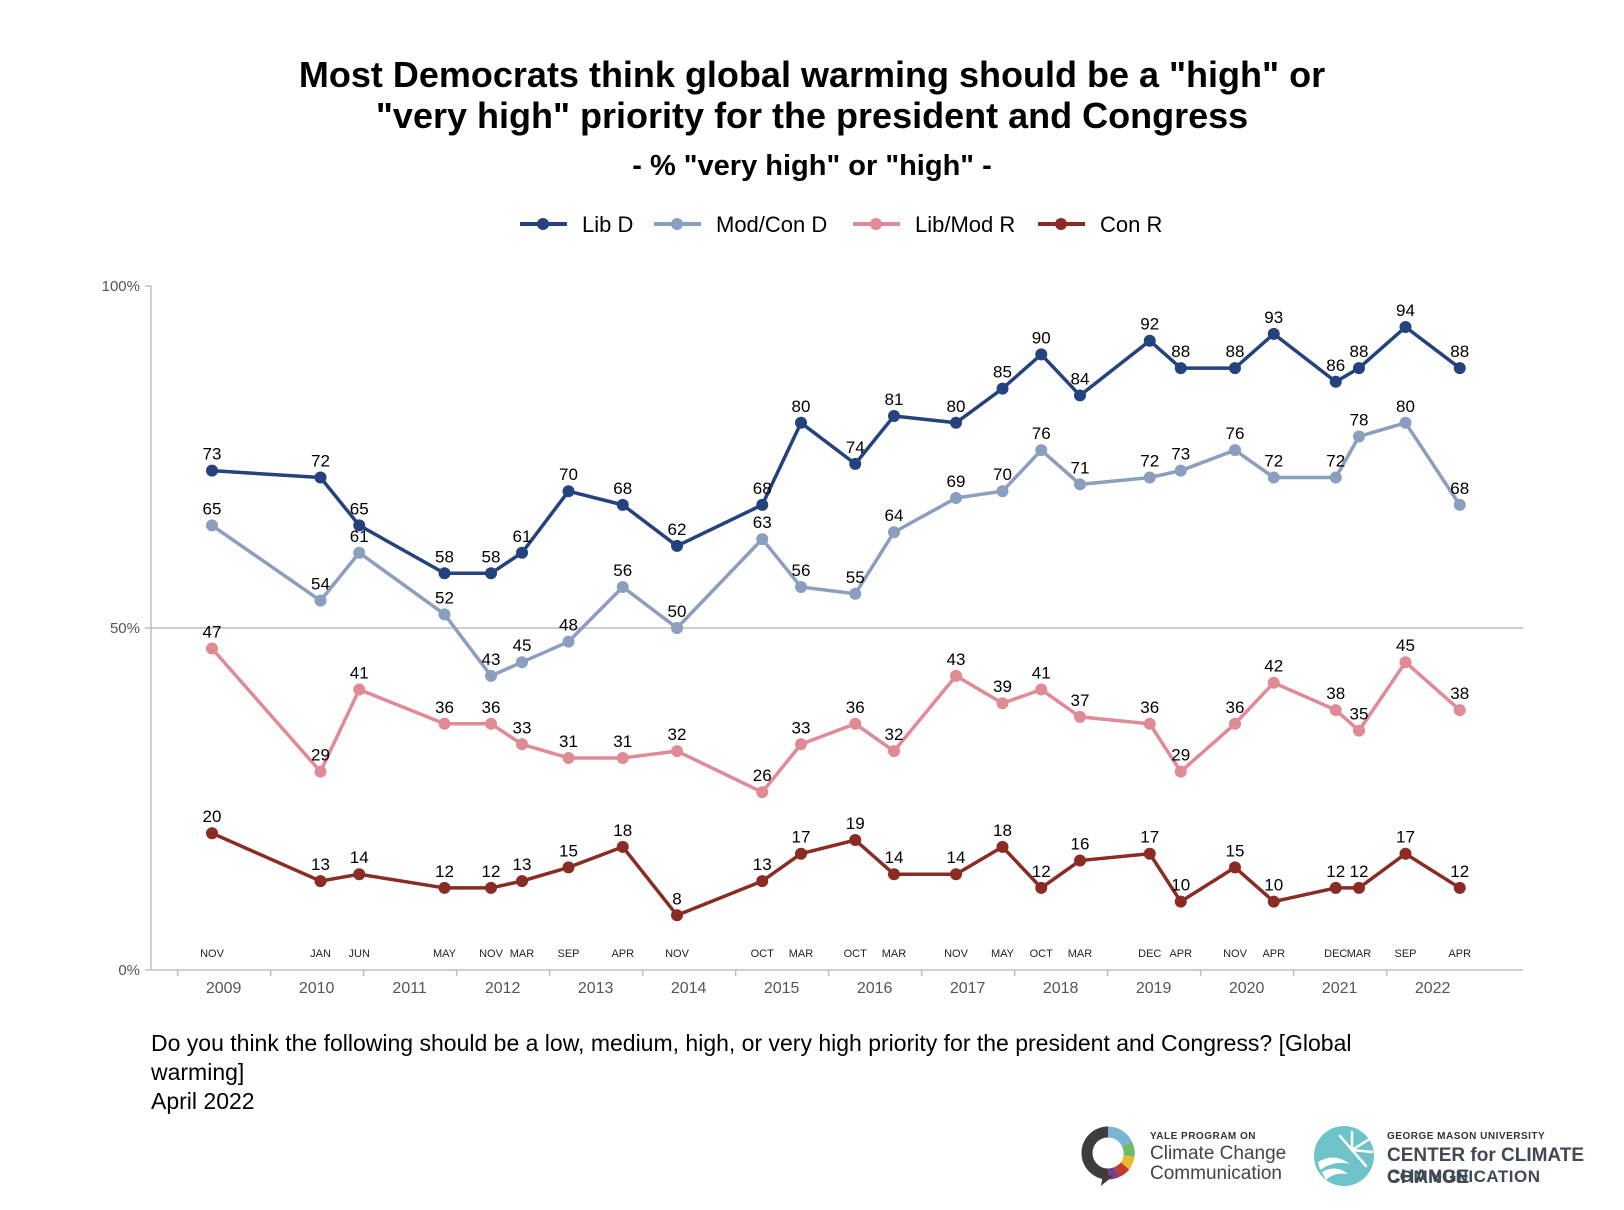  What do you see at coordinates (856, 954) in the screenshot?
I see `x-survey-label: OCT` at bounding box center [856, 954].